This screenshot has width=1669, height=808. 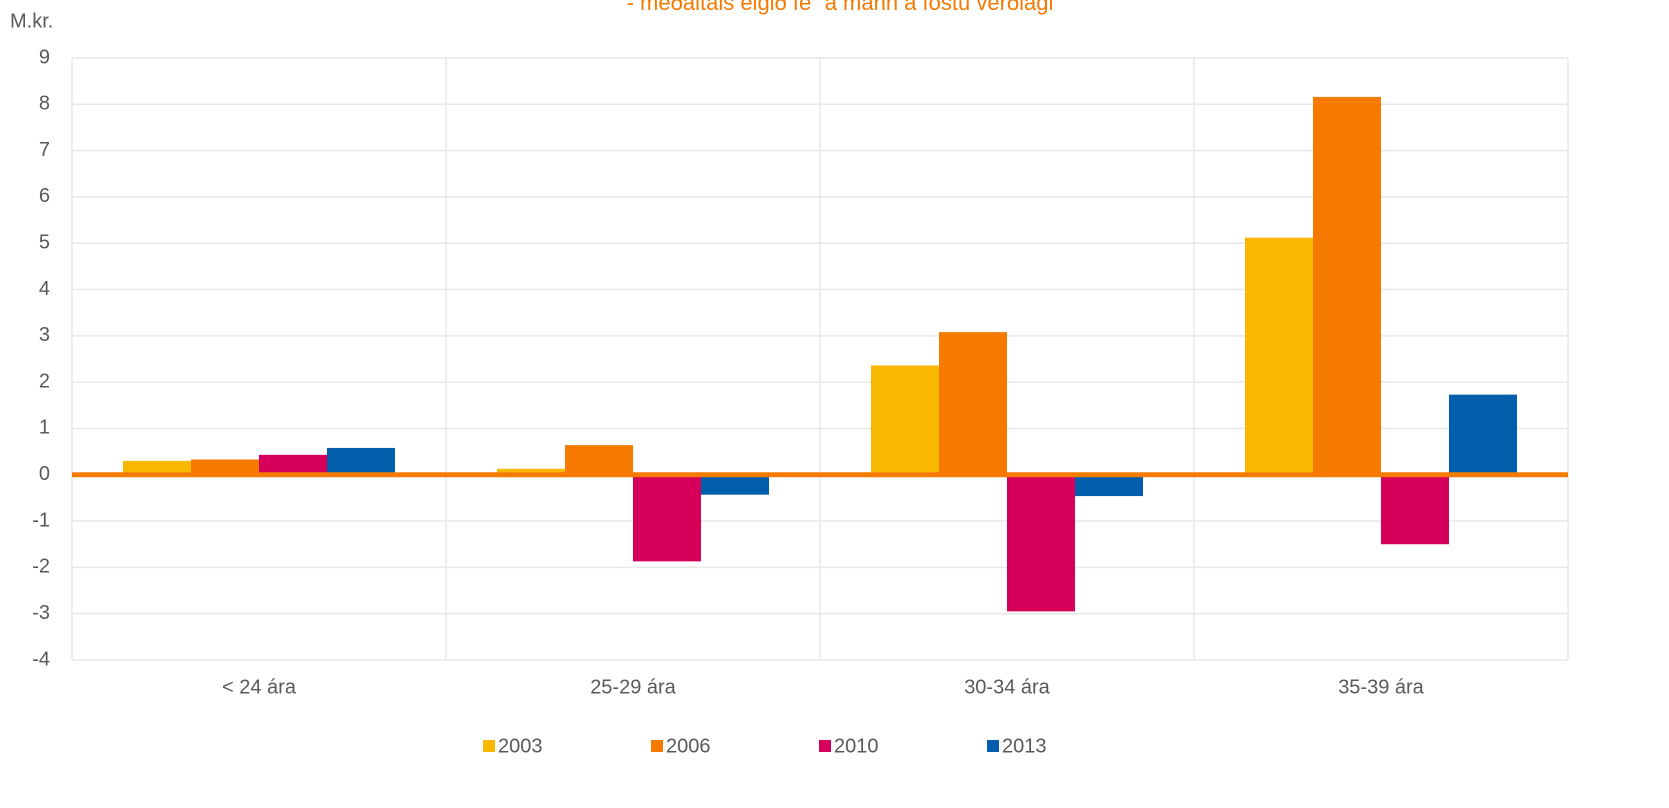 What do you see at coordinates (44, 474) in the screenshot?
I see `y-tick-label: 0` at bounding box center [44, 474].